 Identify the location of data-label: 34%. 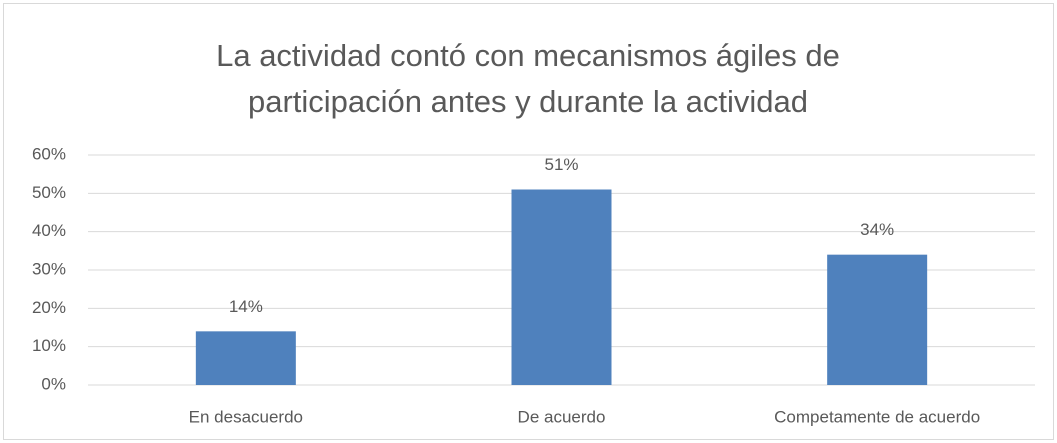
(877, 229).